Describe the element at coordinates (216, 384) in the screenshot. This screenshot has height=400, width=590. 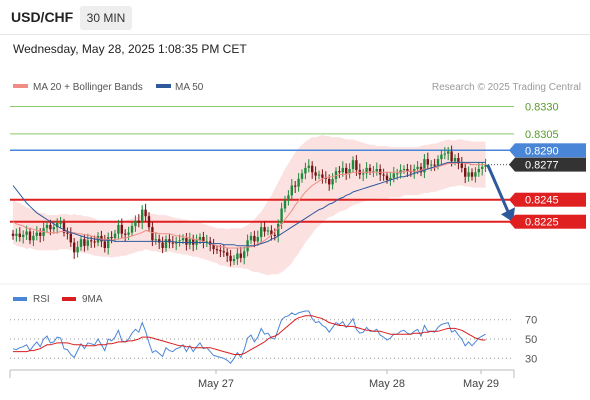
I see `x-axis-label: May 27` at that location.